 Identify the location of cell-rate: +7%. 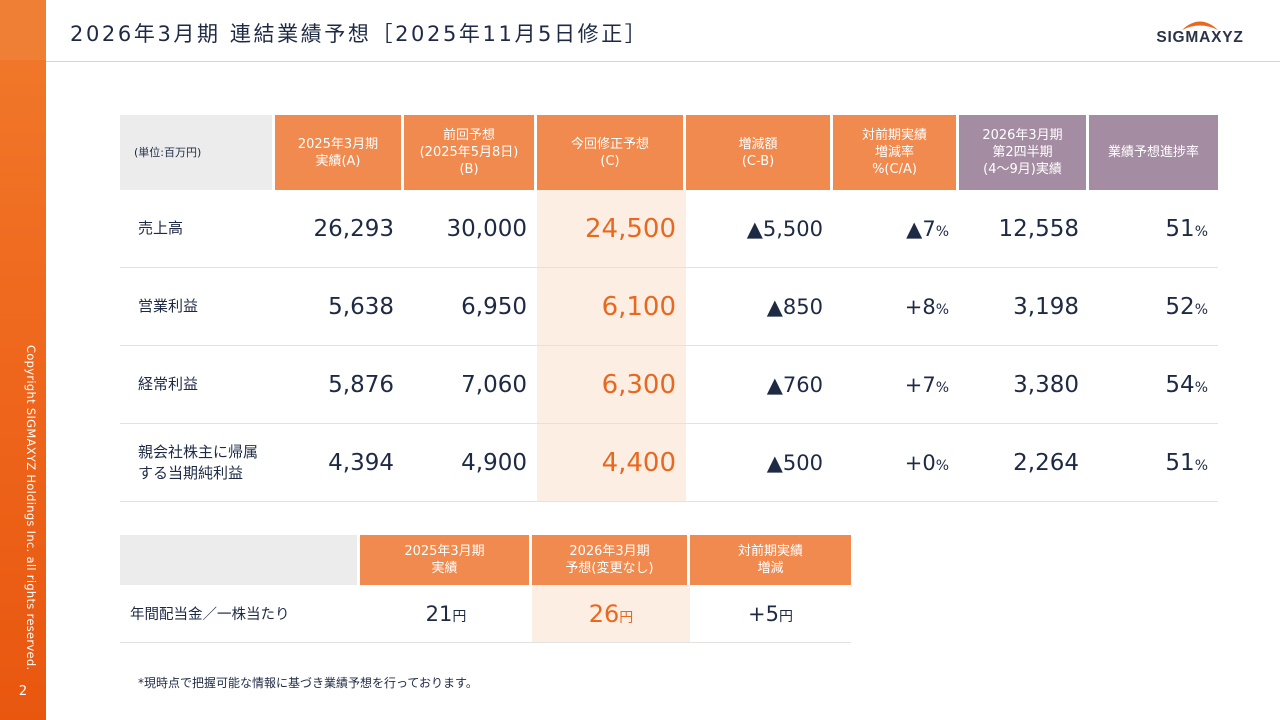
(896, 385).